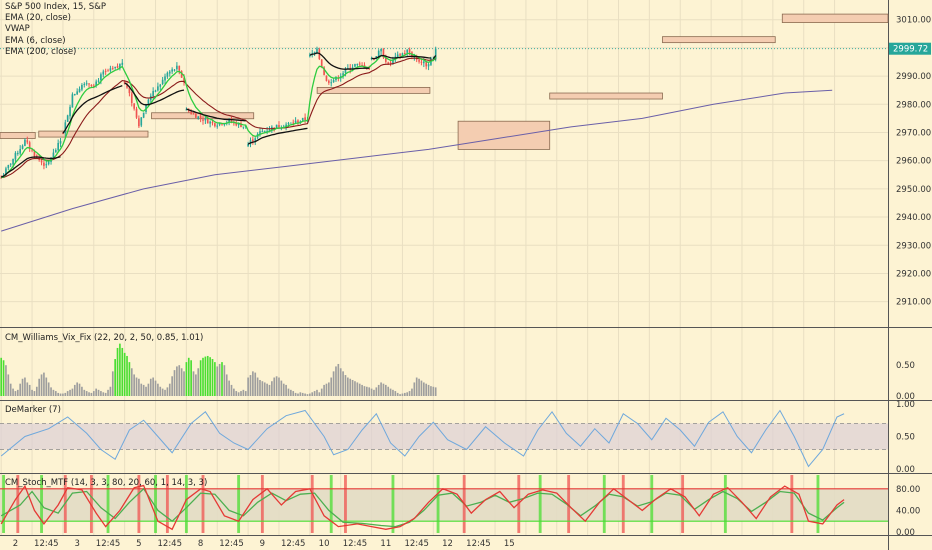  What do you see at coordinates (913, 274) in the screenshot?
I see `price-tick-label: 2920.00` at bounding box center [913, 274].